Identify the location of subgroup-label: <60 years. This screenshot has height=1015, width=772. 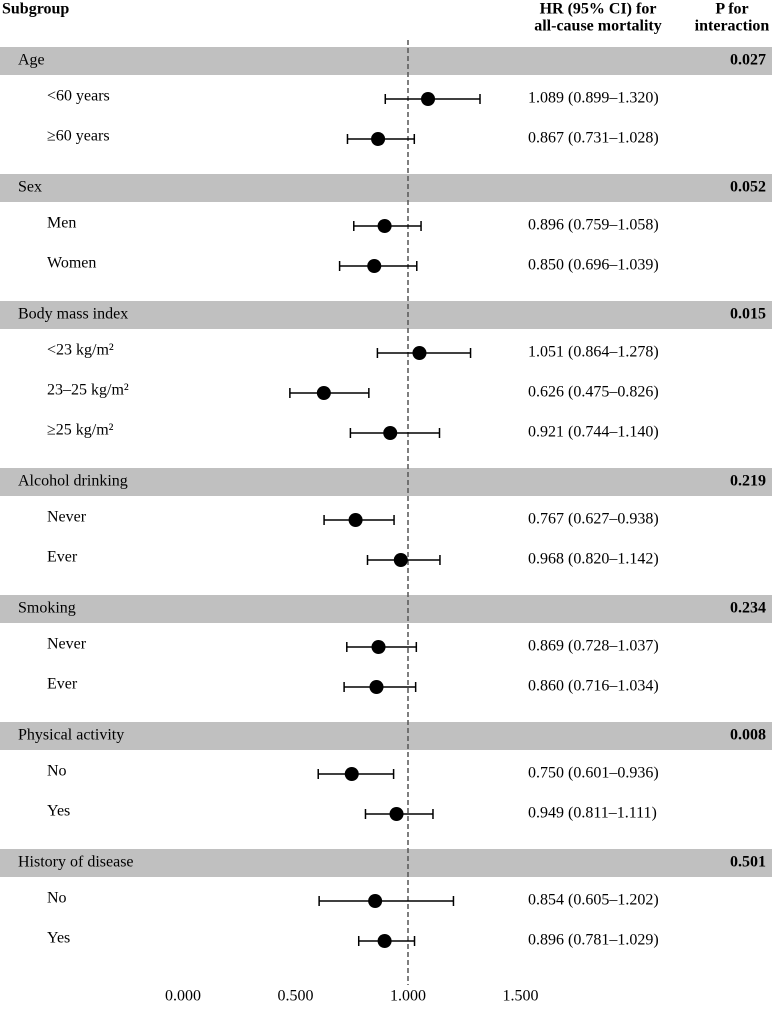
(78, 96).